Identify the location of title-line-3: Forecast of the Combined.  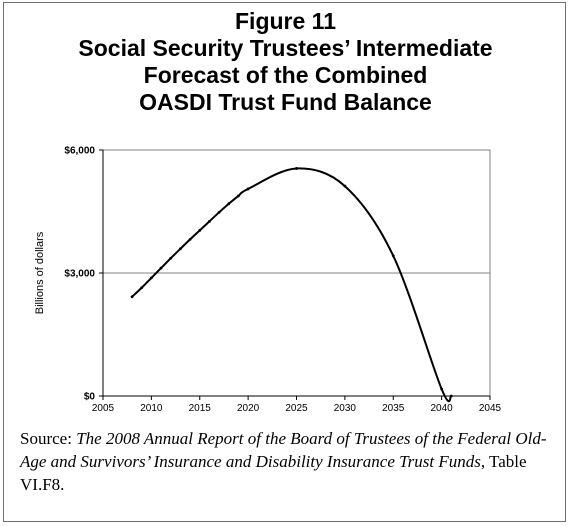
(285, 75).